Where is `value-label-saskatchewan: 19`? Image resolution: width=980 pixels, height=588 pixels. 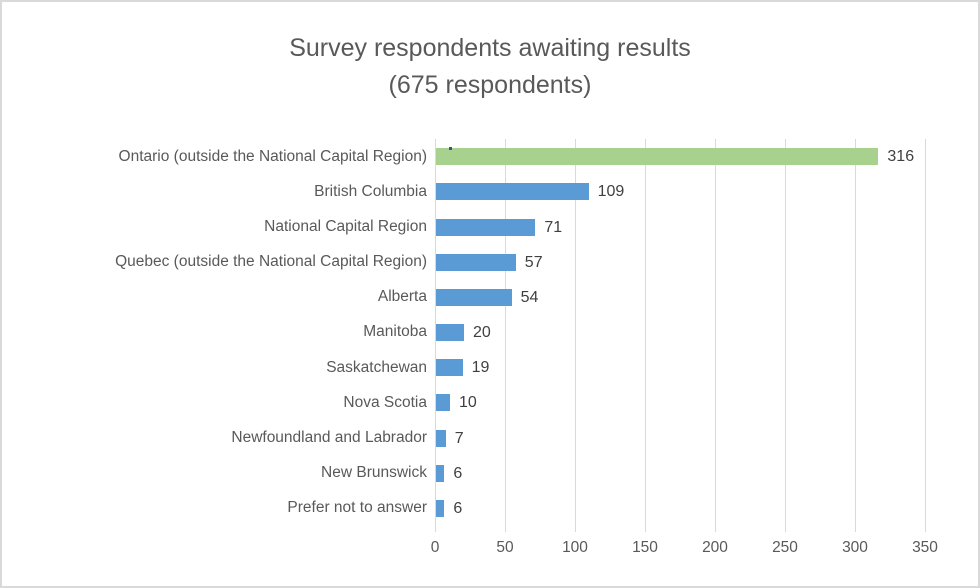
value-label-saskatchewan: 19 is located at coordinates (480, 368).